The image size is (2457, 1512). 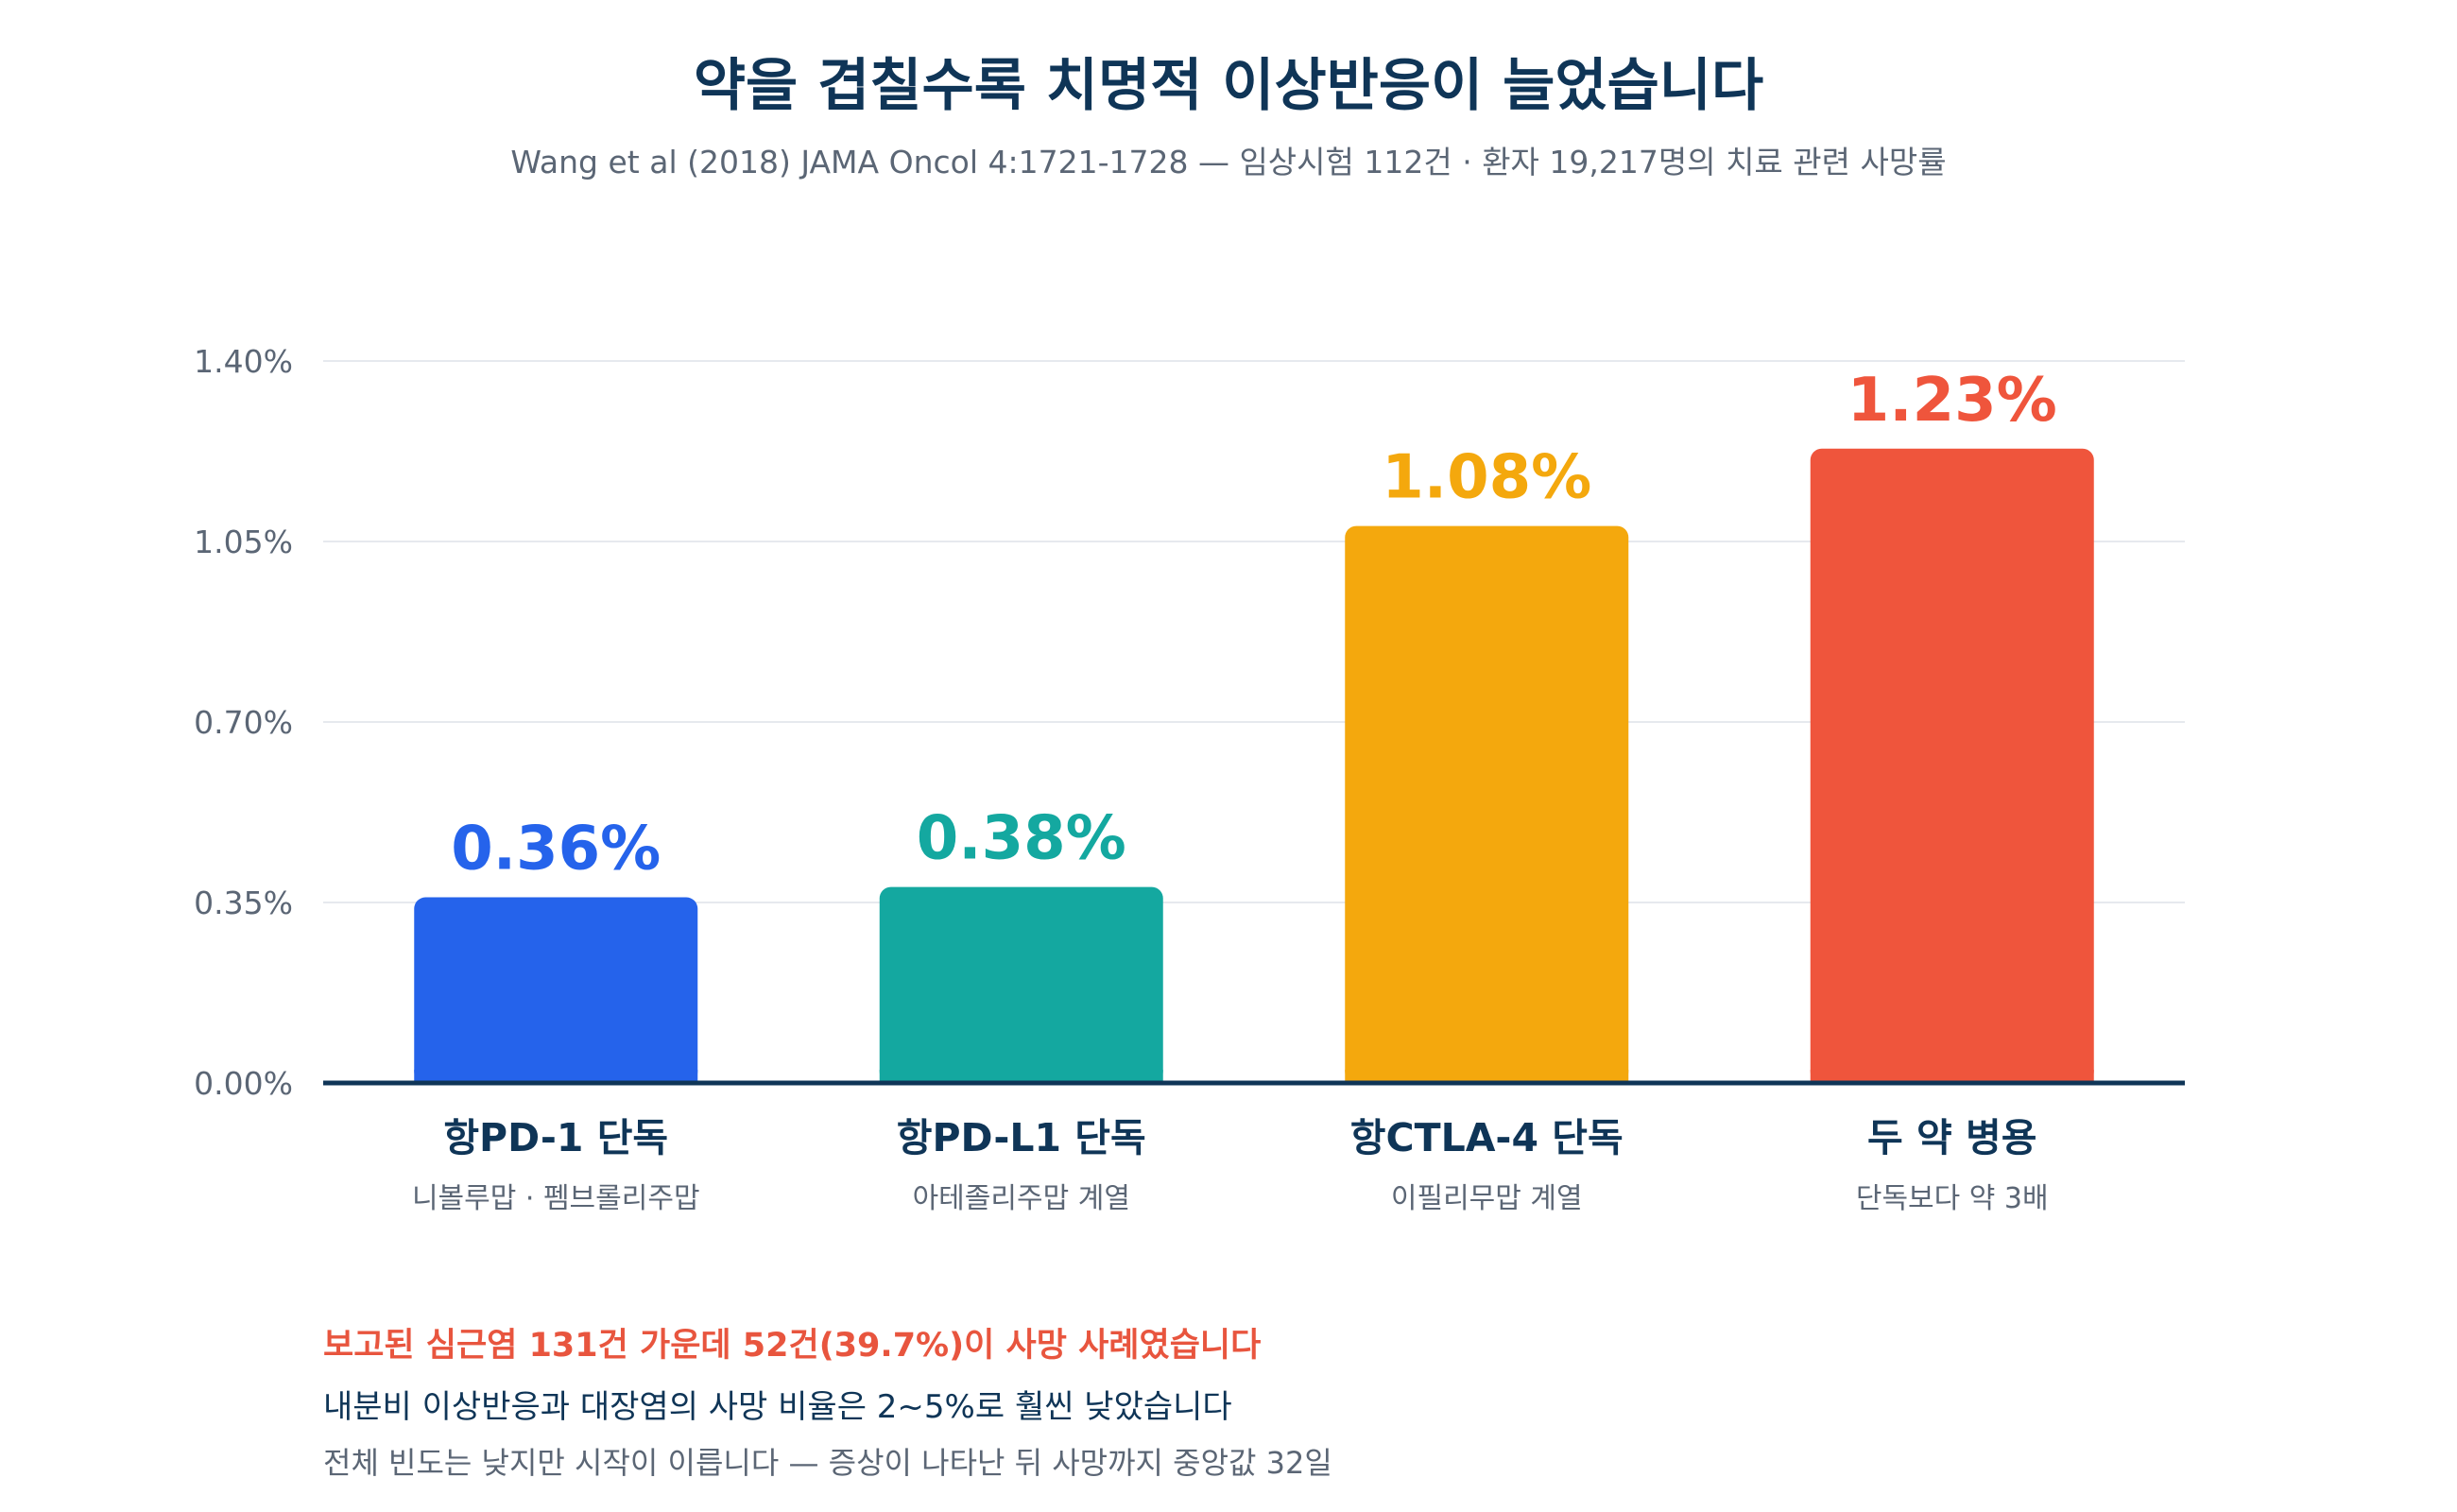 What do you see at coordinates (243, 1083) in the screenshot?
I see `y-tick-label: 0.00%` at bounding box center [243, 1083].